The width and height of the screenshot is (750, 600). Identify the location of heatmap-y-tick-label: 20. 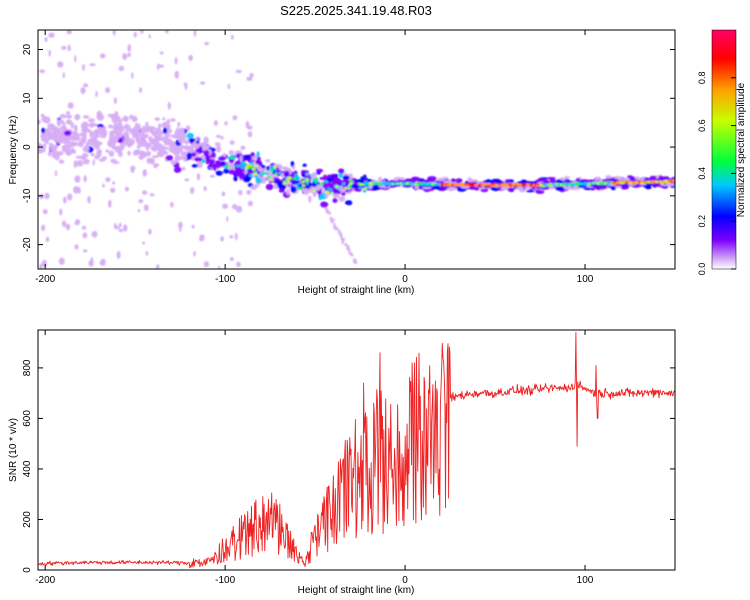
(27, 50).